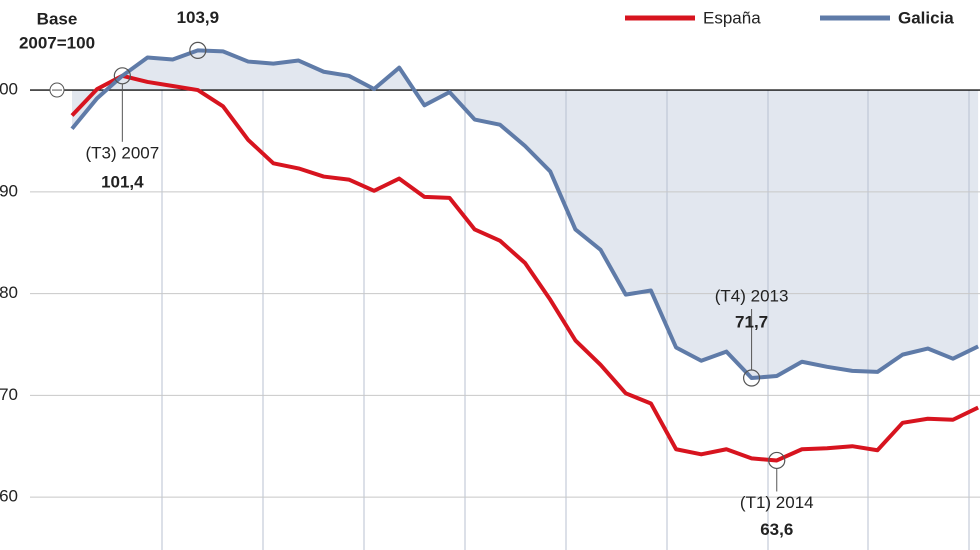  What do you see at coordinates (9, 496) in the screenshot?
I see `y-tick-label: 60` at bounding box center [9, 496].